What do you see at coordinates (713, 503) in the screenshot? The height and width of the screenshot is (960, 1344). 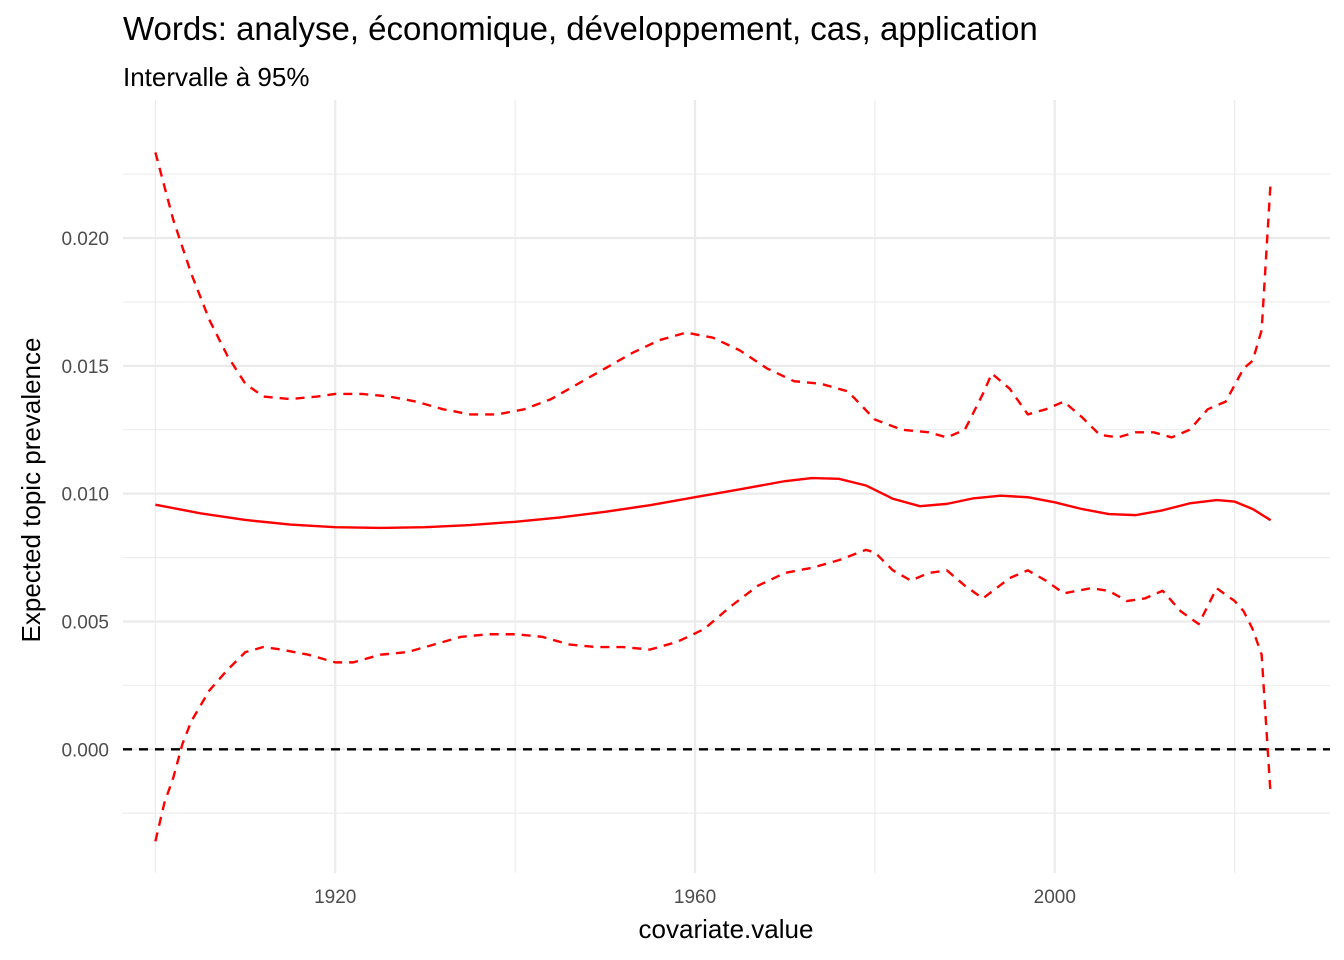 I see `estimate-series-line` at bounding box center [713, 503].